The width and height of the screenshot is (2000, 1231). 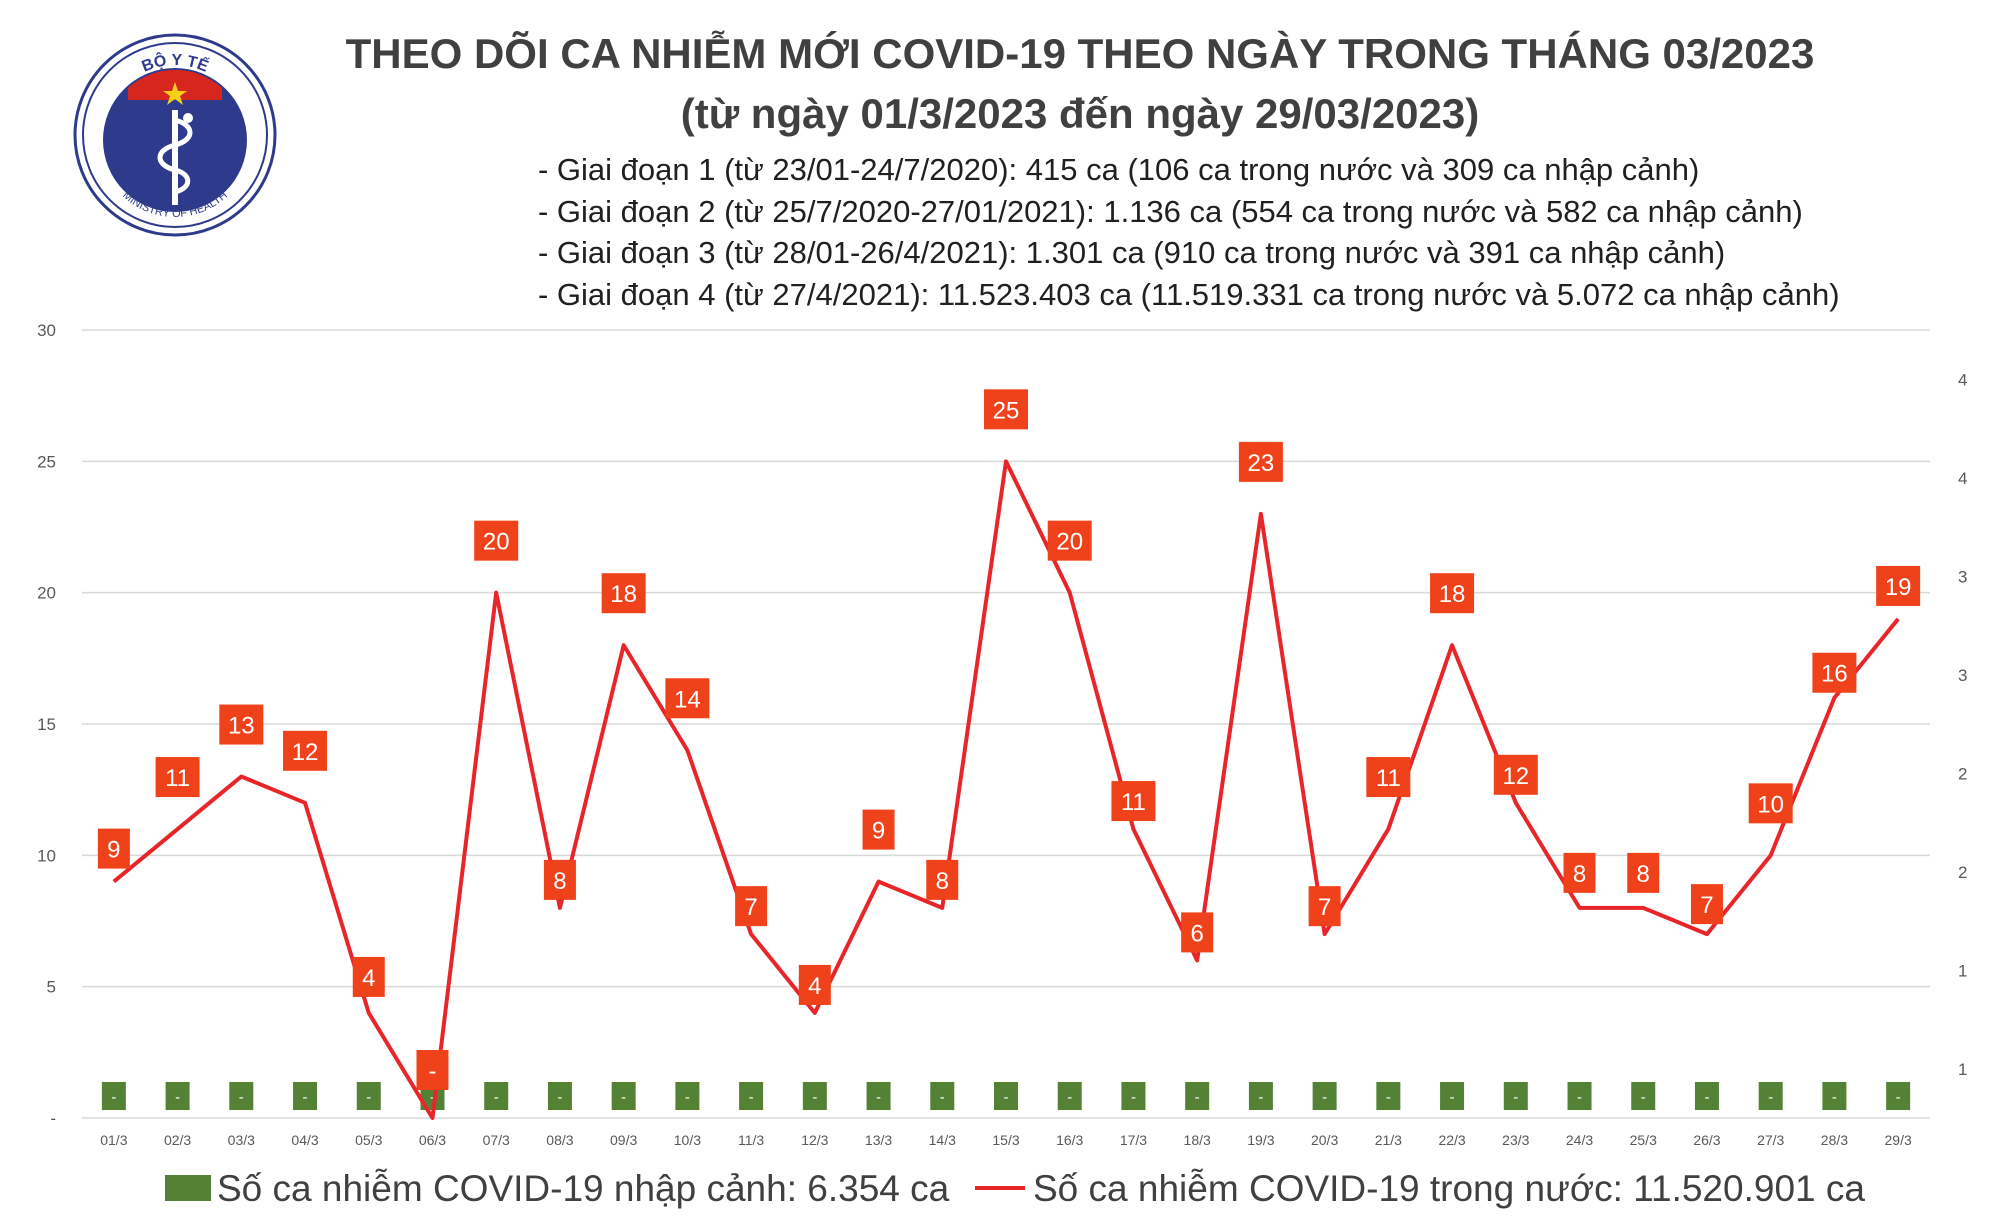 What do you see at coordinates (368, 1140) in the screenshot?
I see `x-tick-label: 05/3` at bounding box center [368, 1140].